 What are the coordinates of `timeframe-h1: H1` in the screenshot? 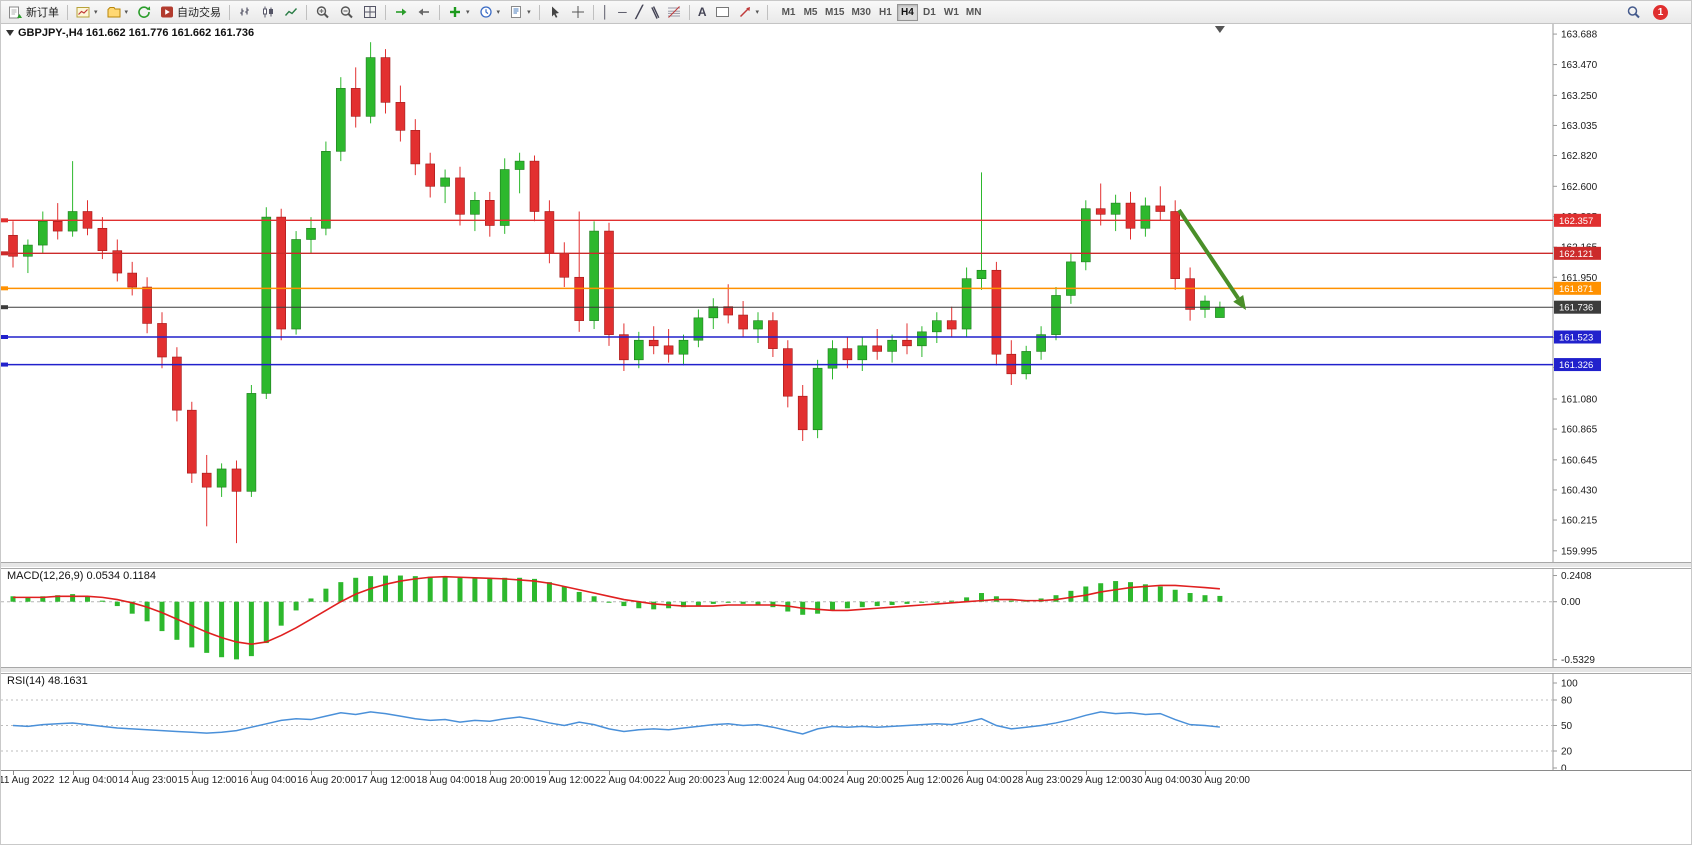 It's located at (885, 12).